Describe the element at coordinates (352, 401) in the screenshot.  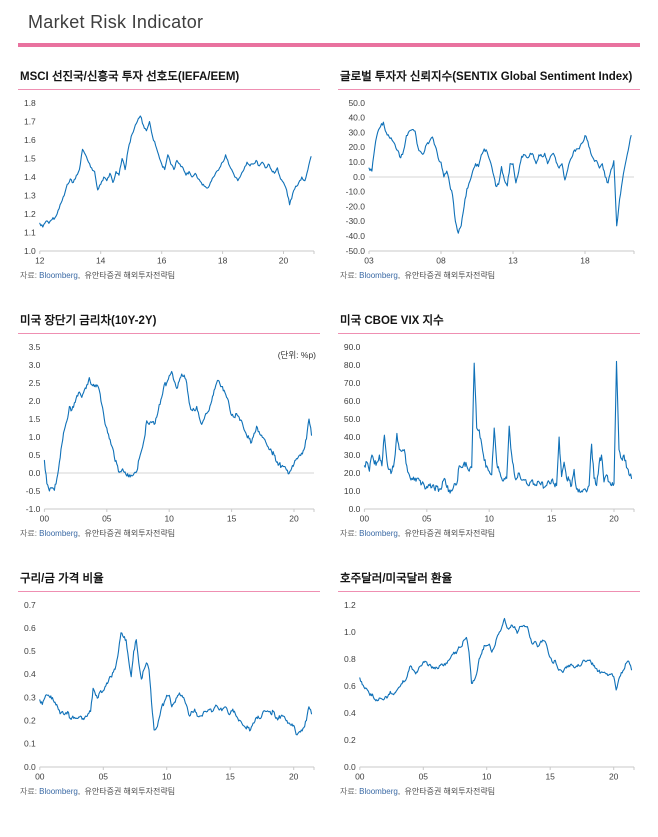
I see `svg-text: 60.0` at that location.